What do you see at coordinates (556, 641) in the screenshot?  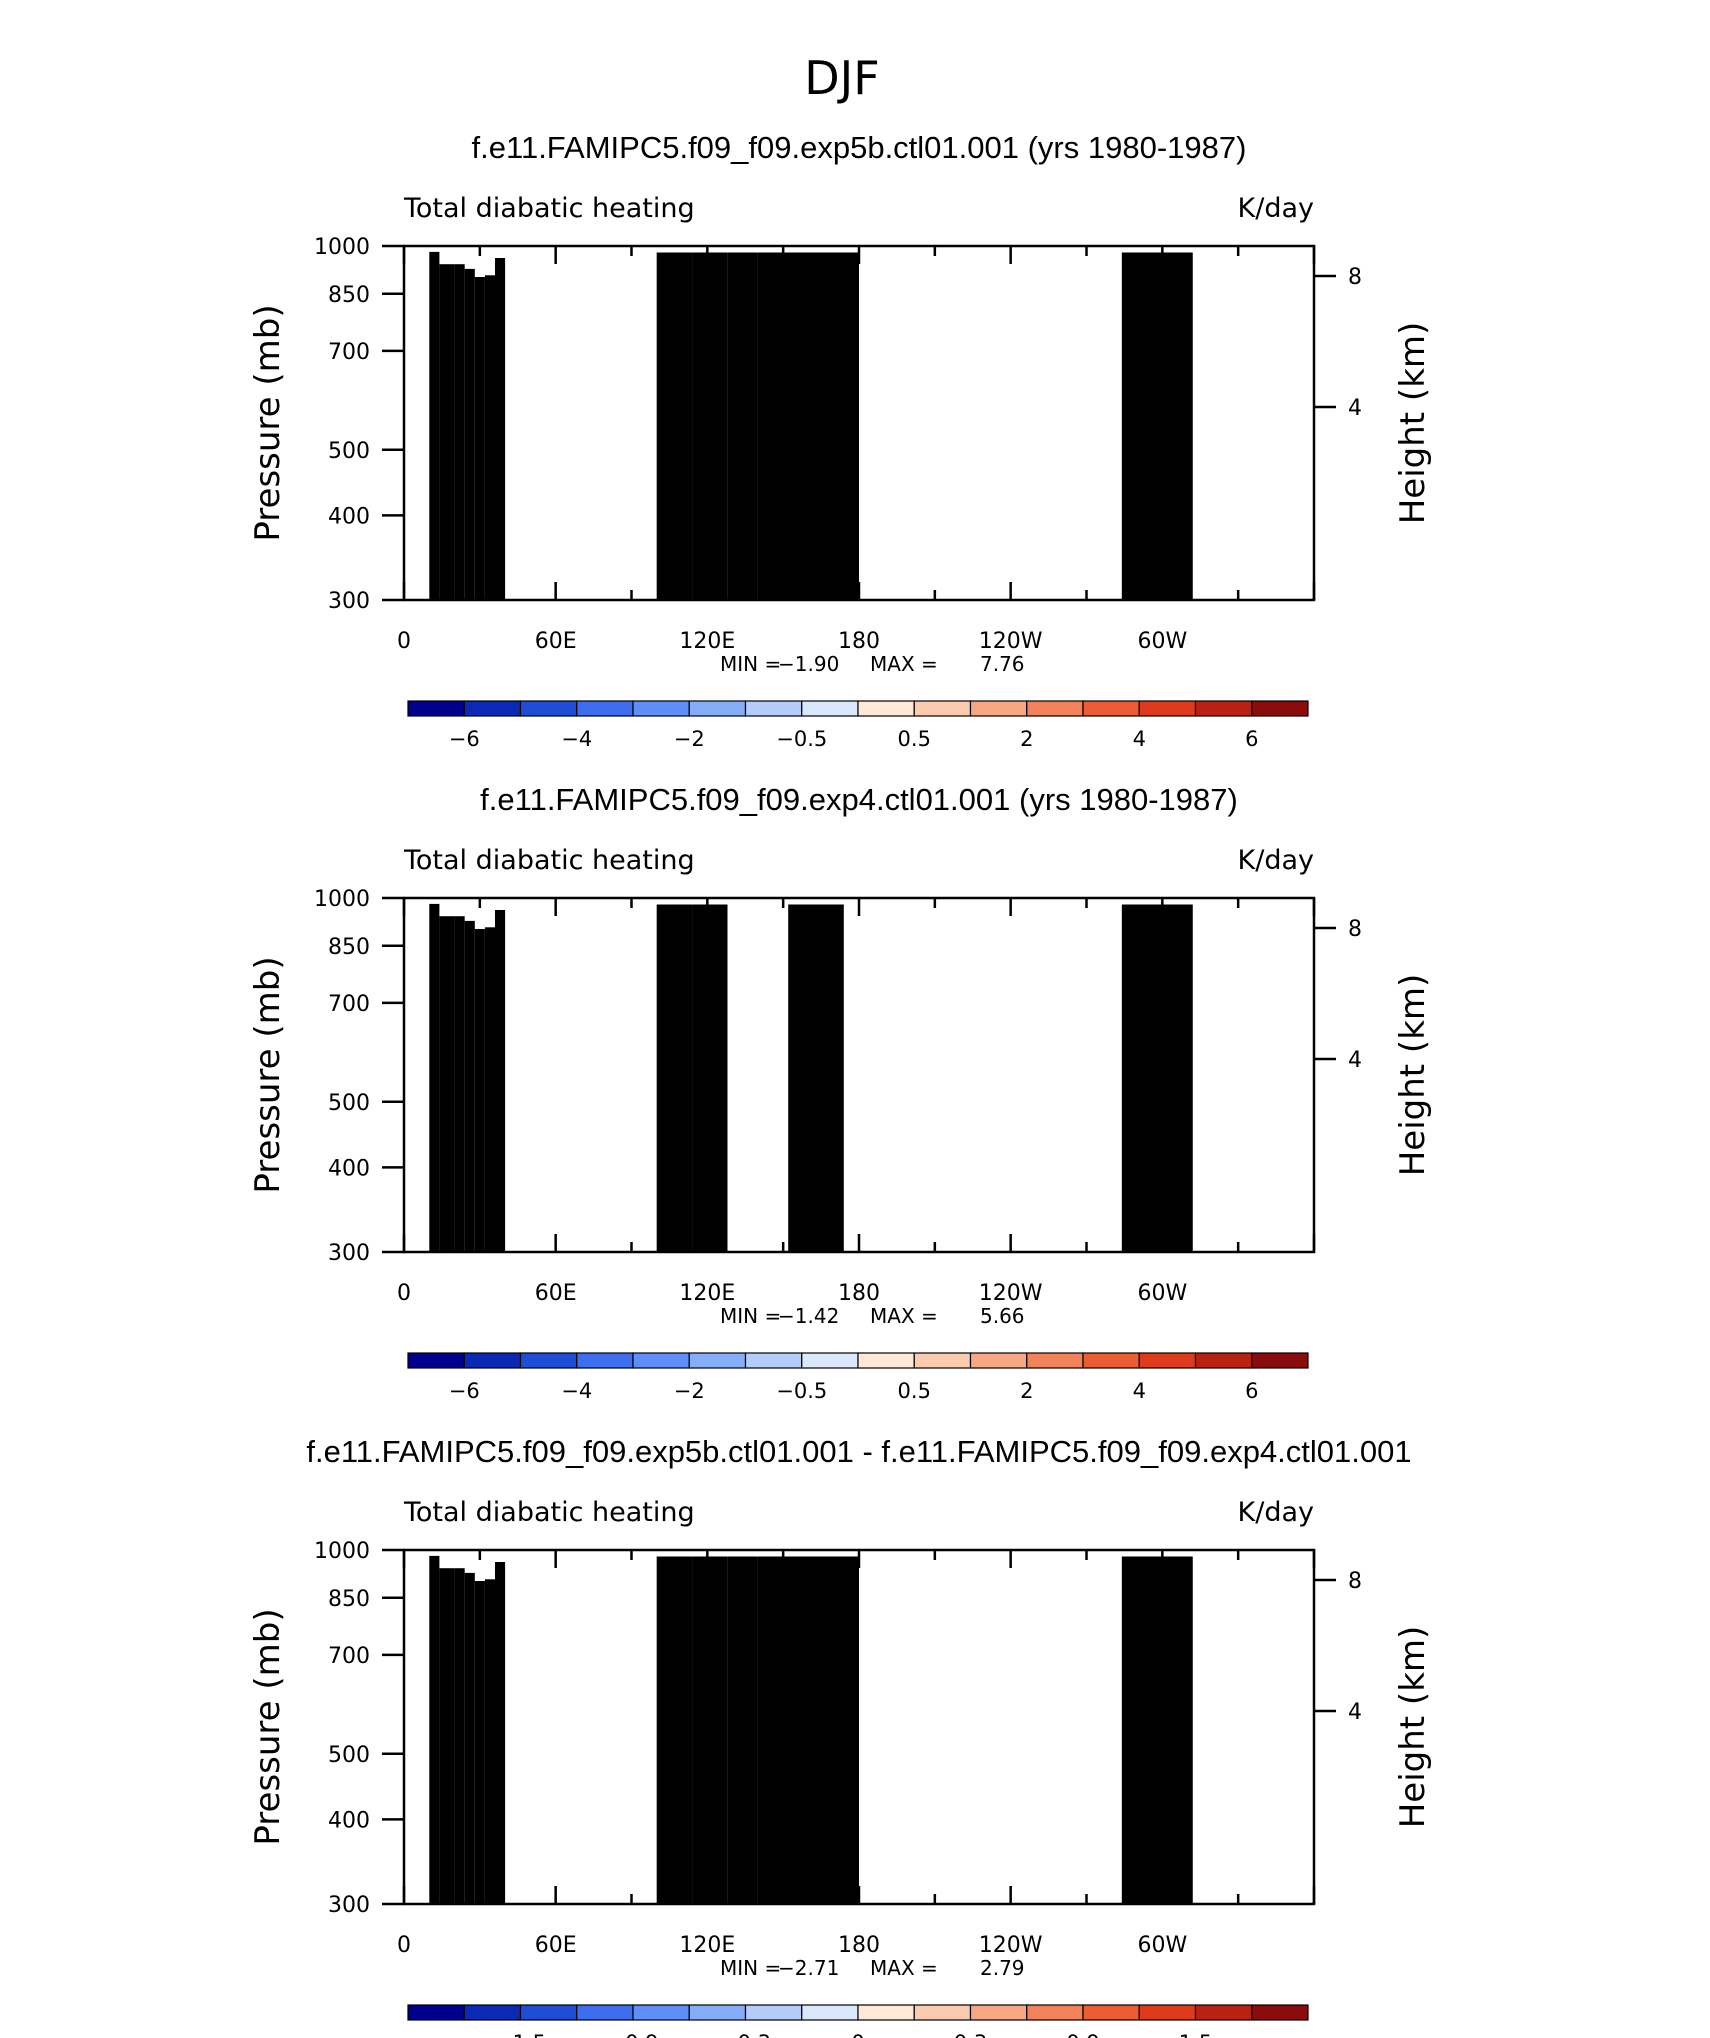 I see `x-tick-label: 60E` at bounding box center [556, 641].